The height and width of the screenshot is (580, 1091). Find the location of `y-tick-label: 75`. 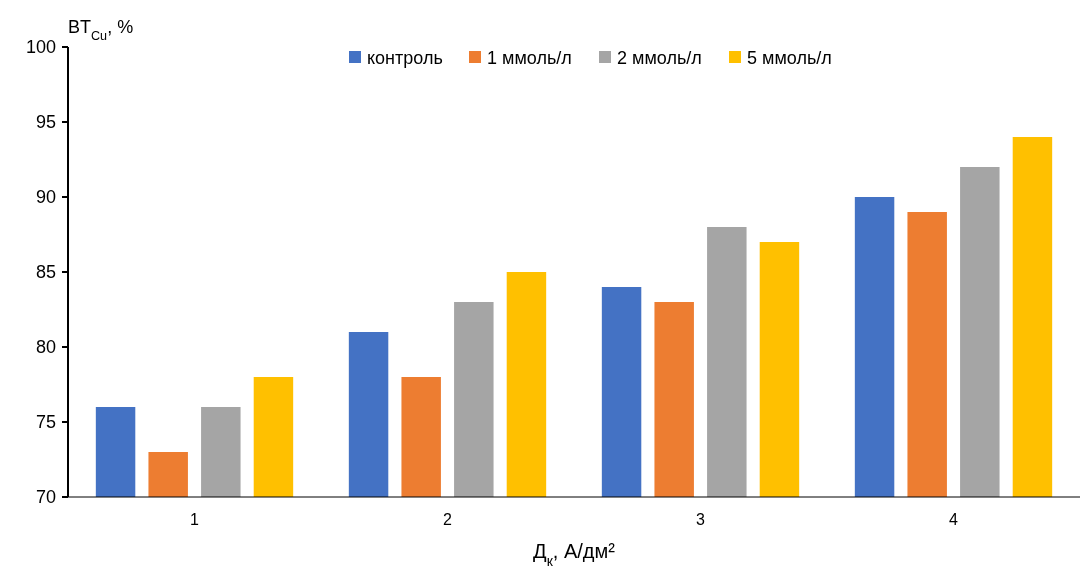

y-tick-label: 75 is located at coordinates (45, 422).